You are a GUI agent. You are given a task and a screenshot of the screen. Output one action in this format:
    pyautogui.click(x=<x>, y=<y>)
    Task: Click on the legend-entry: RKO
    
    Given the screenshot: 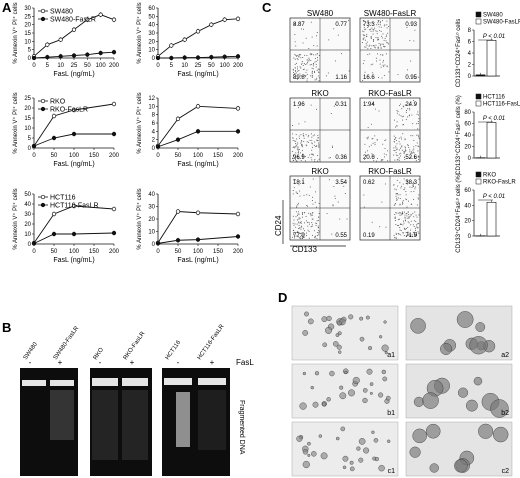 What is the action you would take?
    pyautogui.click(x=489, y=176)
    